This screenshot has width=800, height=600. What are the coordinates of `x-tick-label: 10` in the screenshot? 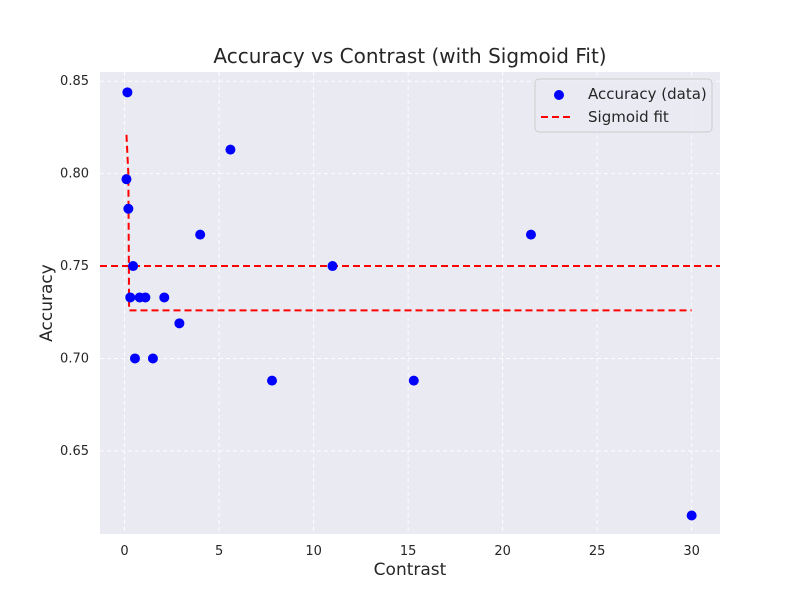 It's located at (313, 551).